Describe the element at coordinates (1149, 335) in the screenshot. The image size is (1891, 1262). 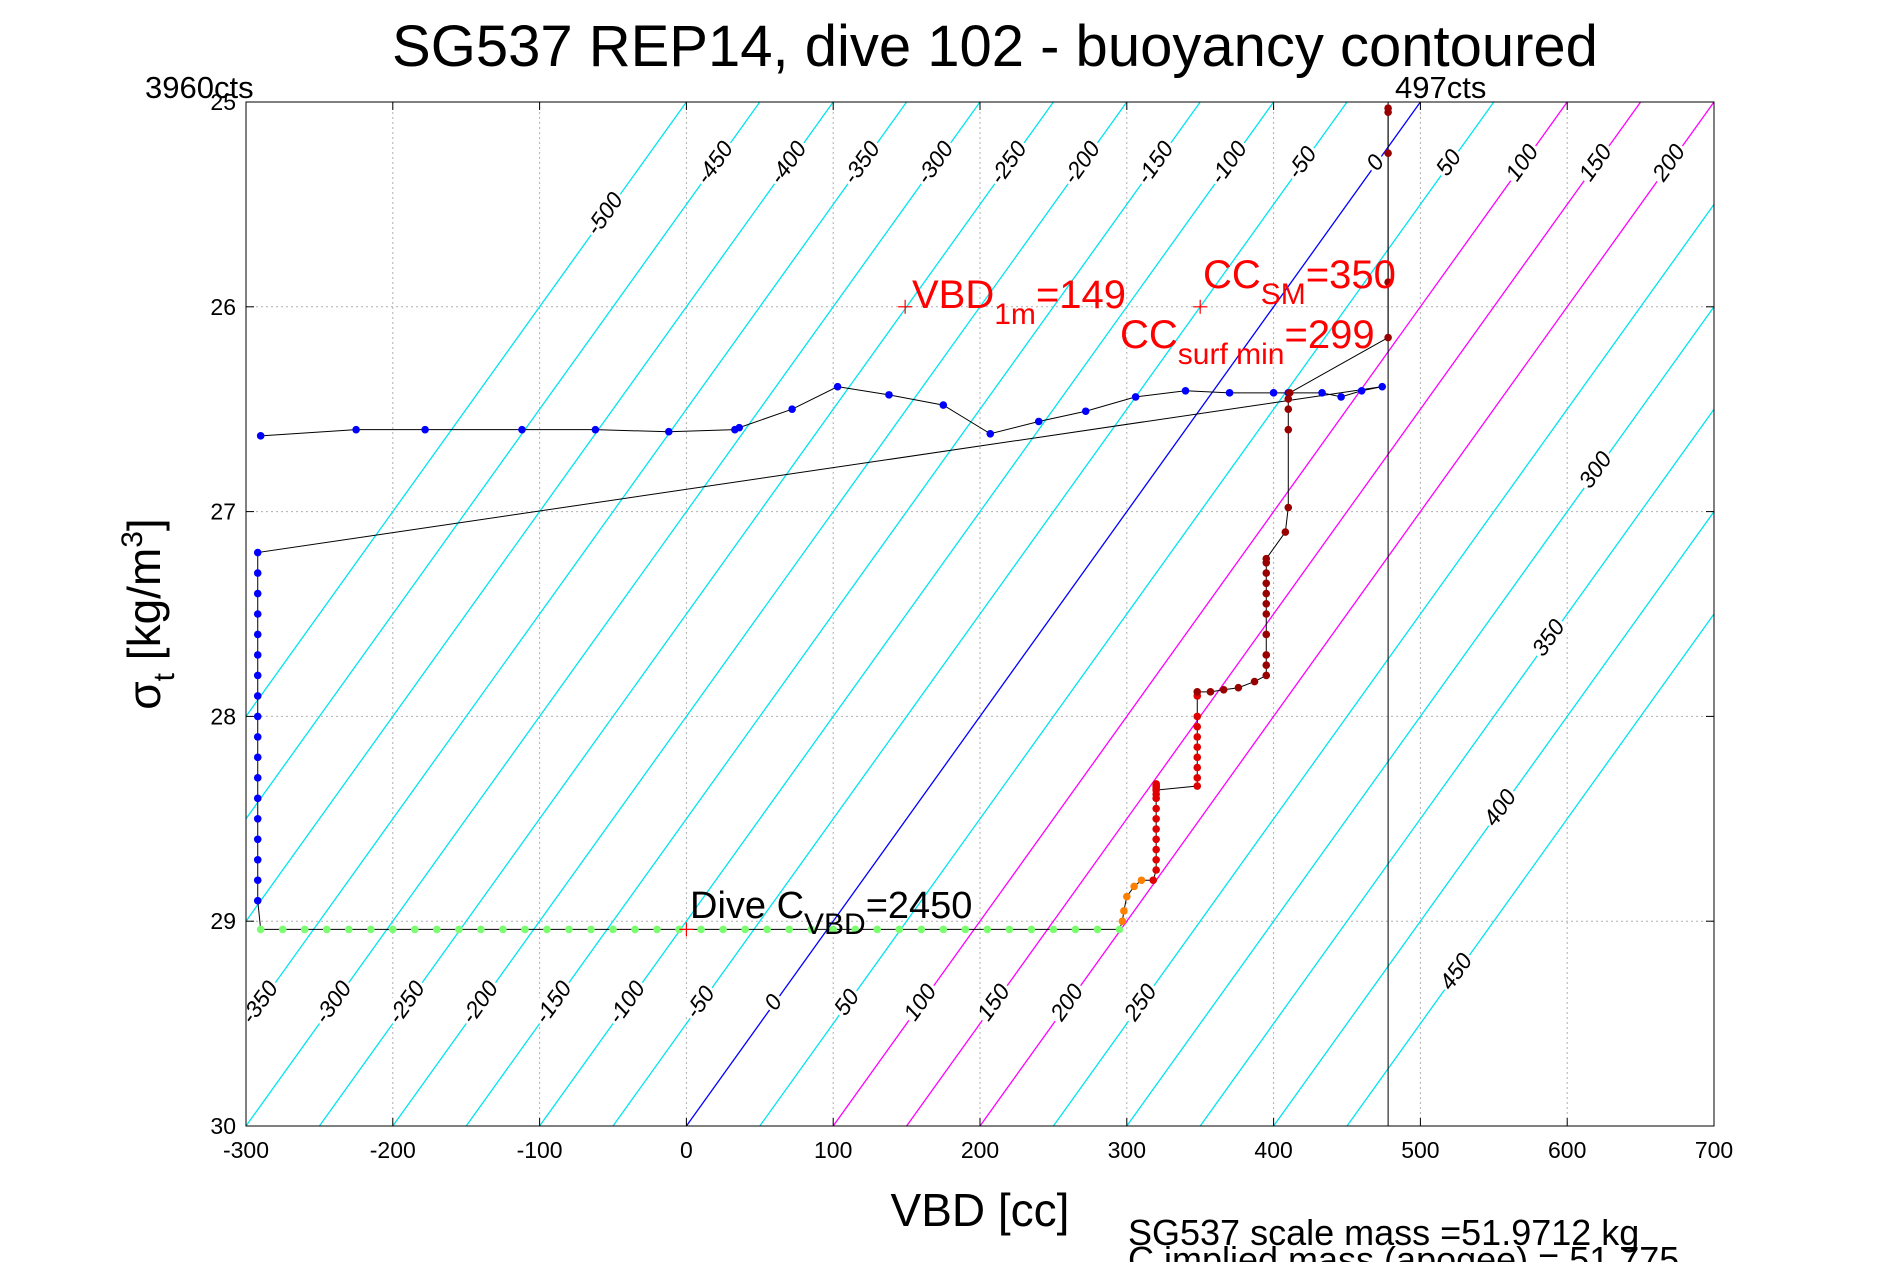
I see `annotation-ccsurf-main: CC` at that location.